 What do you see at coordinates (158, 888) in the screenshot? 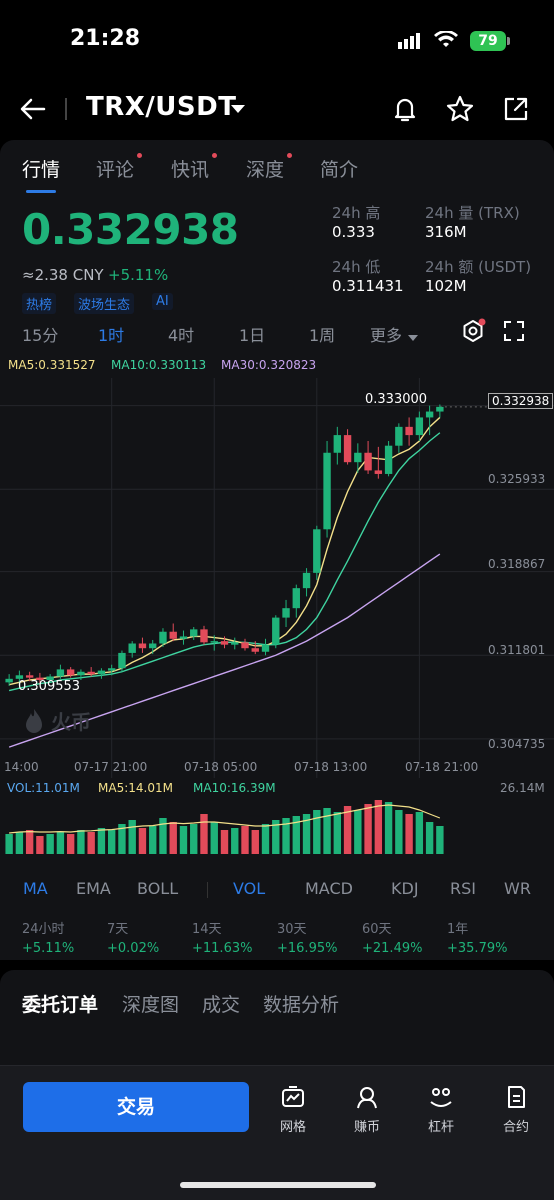
I see `ind-boll: BOLL` at bounding box center [158, 888].